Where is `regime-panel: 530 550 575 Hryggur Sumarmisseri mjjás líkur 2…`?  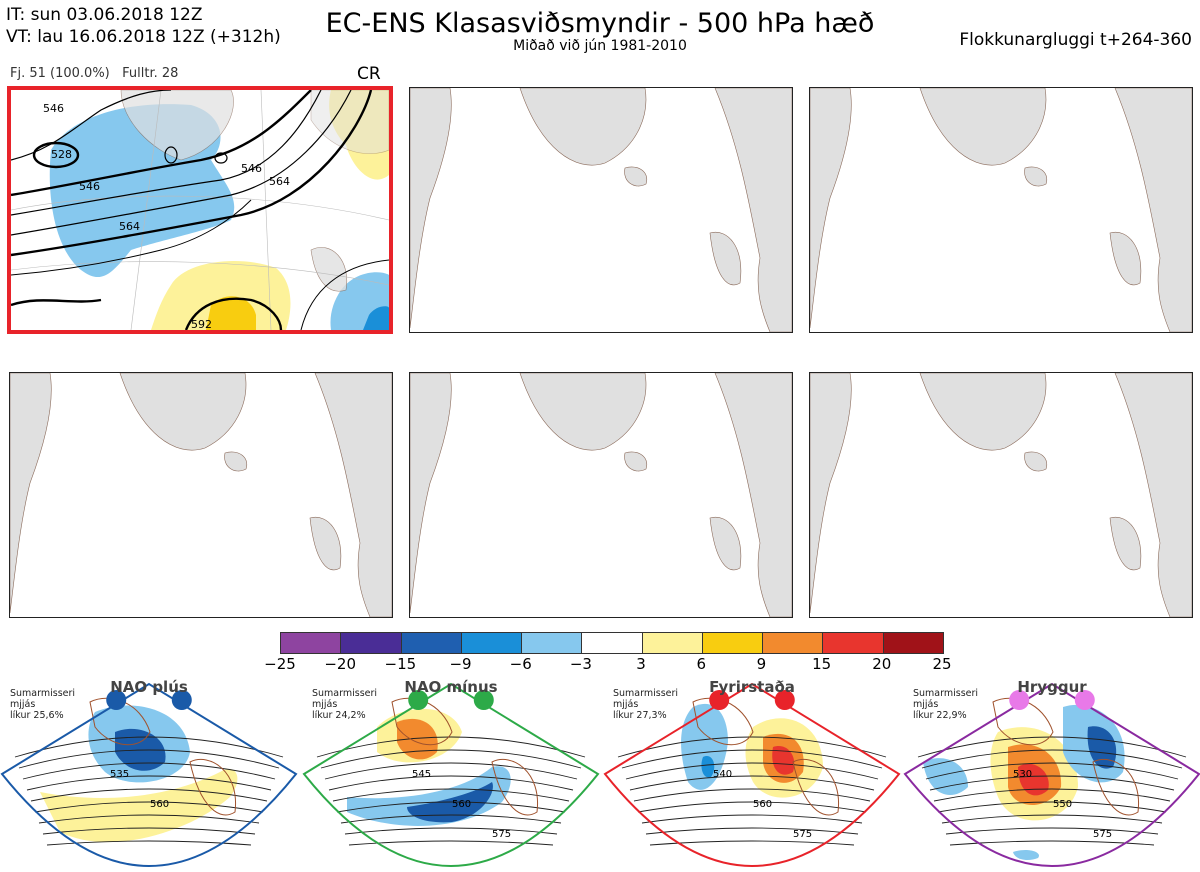 regime-panel: 530 550 575 Hryggur Sumarmisseri mjjás líkur 2… is located at coordinates (1051, 773).